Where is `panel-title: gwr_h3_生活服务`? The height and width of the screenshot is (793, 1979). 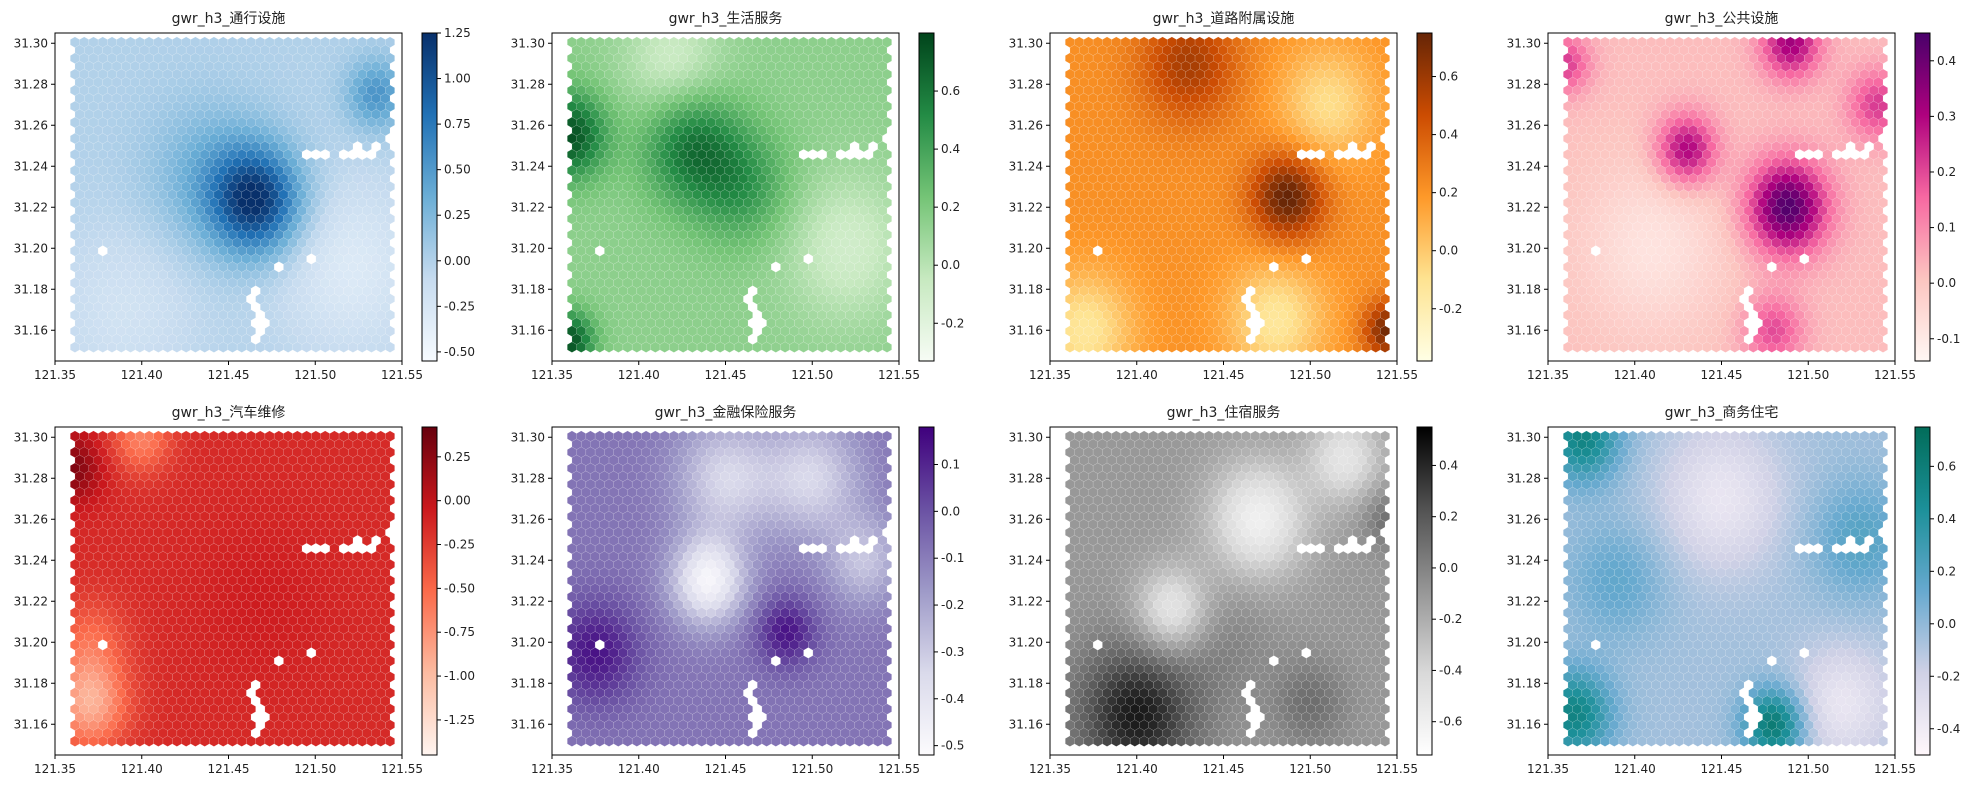 panel-title: gwr_h3_生活服务 is located at coordinates (726, 19).